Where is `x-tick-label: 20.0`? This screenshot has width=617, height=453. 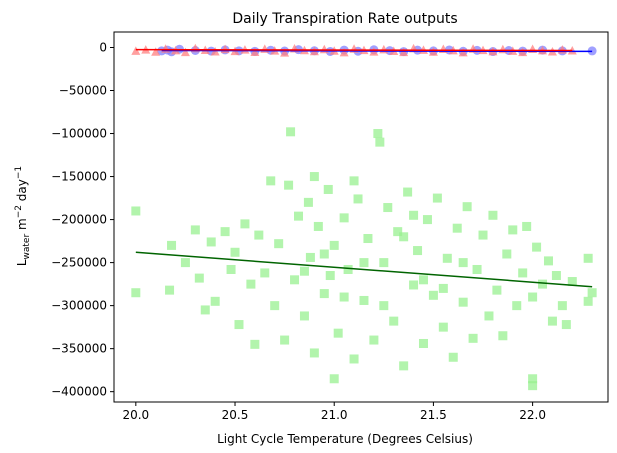 x-tick-label: 20.0 is located at coordinates (135, 415).